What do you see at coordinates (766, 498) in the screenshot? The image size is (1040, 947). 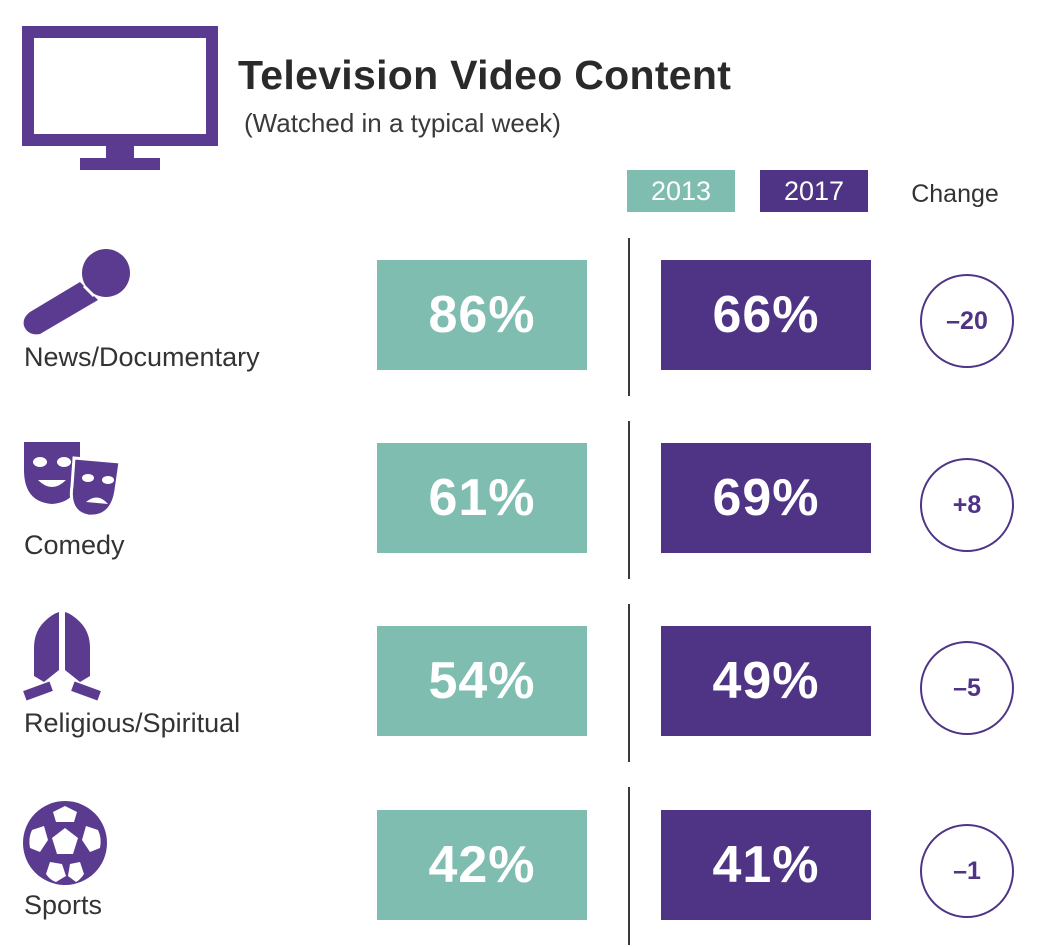 I see `value-2017-comedy: 69%` at bounding box center [766, 498].